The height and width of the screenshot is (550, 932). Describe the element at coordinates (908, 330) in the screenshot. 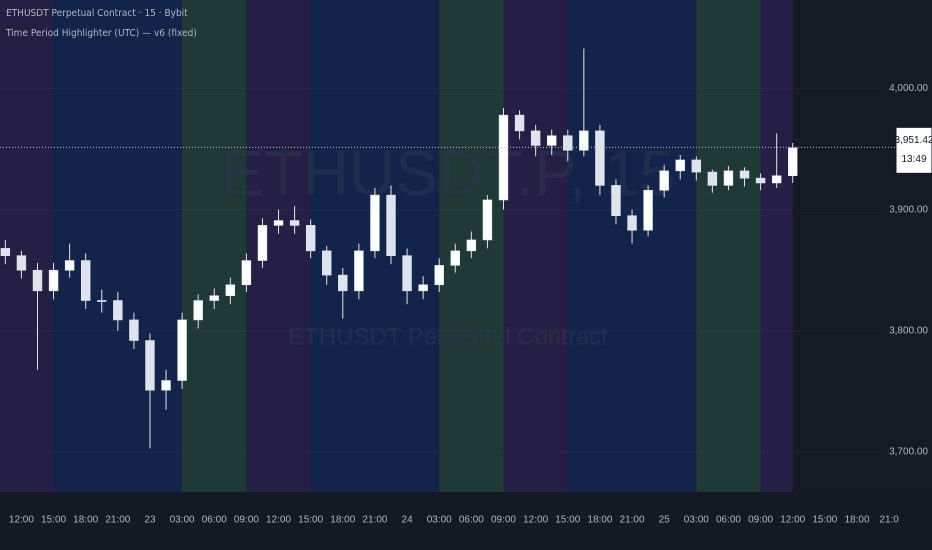

I see `y-tick-label: 3,800.00` at that location.